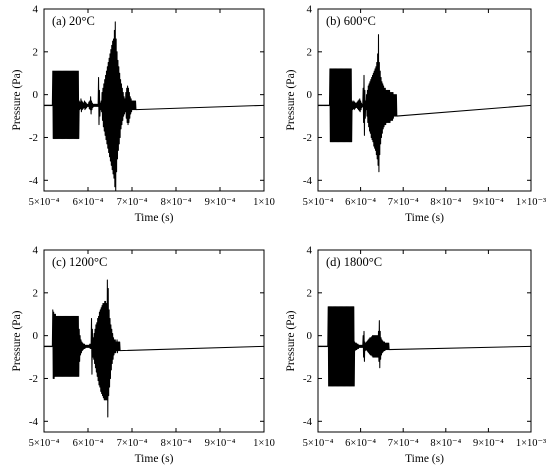 Image resolution: width=550 pixels, height=476 pixels. What do you see at coordinates (351, 21) in the screenshot?
I see `panel-label: (b) 600°C` at bounding box center [351, 21].